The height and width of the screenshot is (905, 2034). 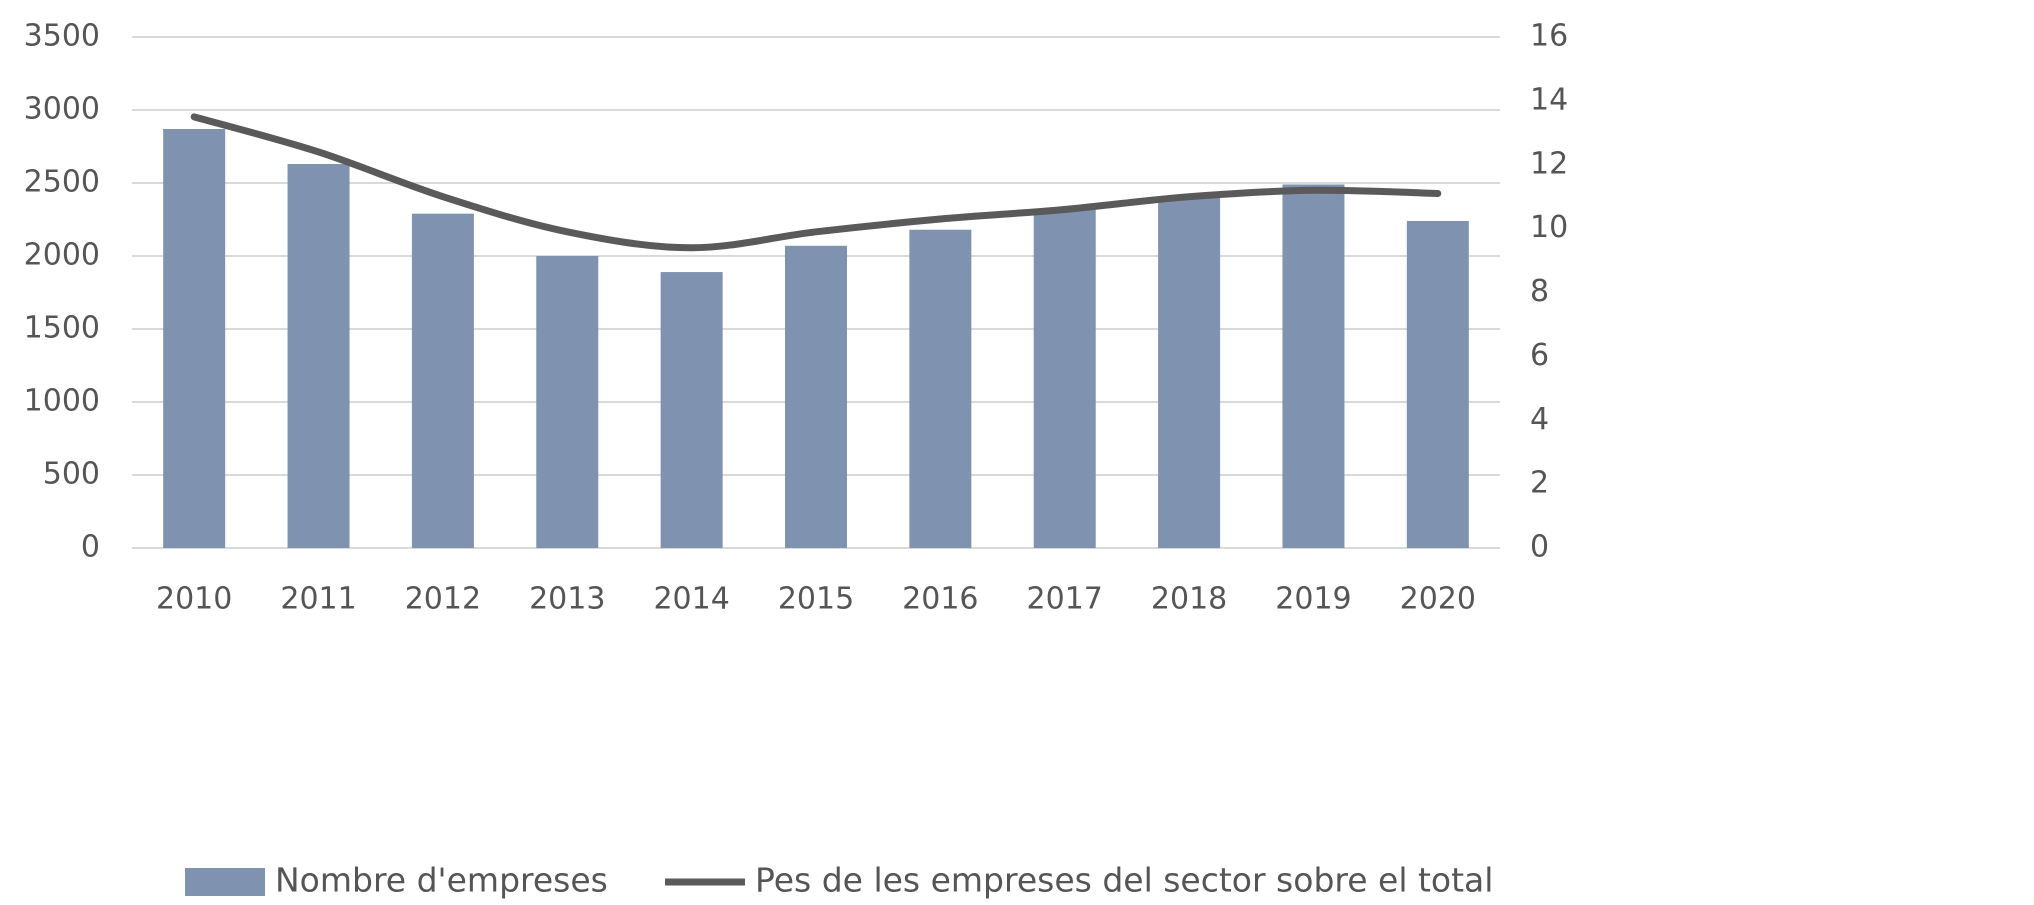 What do you see at coordinates (1539, 547) in the screenshot?
I see `y2-tick-label: 0` at bounding box center [1539, 547].